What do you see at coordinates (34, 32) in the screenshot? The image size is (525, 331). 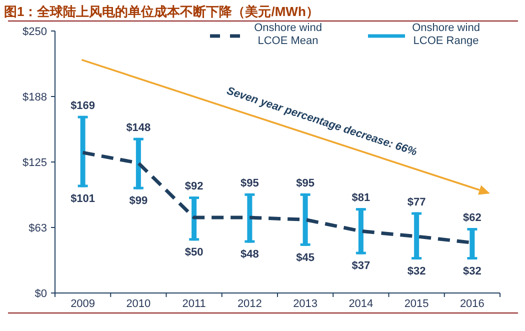 I see `y-tick-label: $250` at bounding box center [34, 32].